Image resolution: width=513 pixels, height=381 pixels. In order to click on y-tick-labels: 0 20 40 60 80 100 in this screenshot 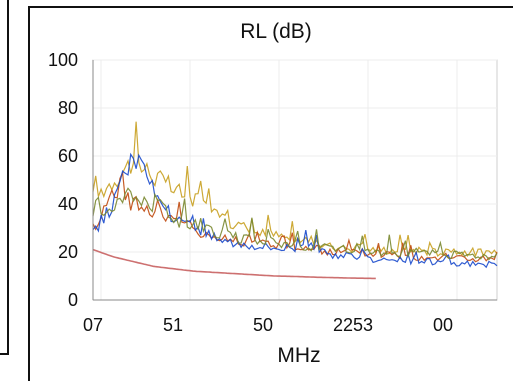, I will do `click(63, 180)`.